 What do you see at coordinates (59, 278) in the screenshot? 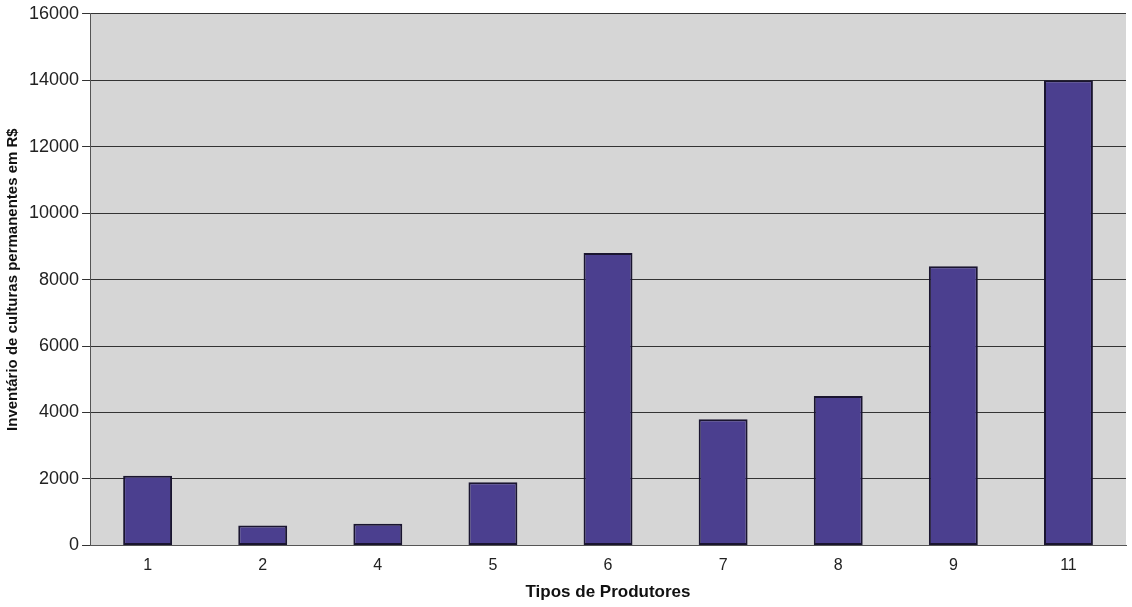
I see `y-tick-label: 8000` at bounding box center [59, 278].